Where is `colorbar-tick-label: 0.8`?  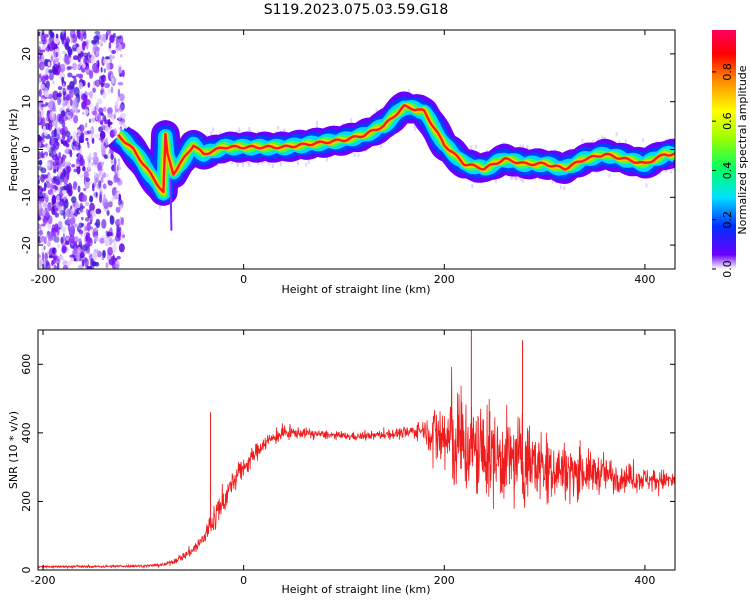 colorbar-tick-label: 0.8 is located at coordinates (727, 72).